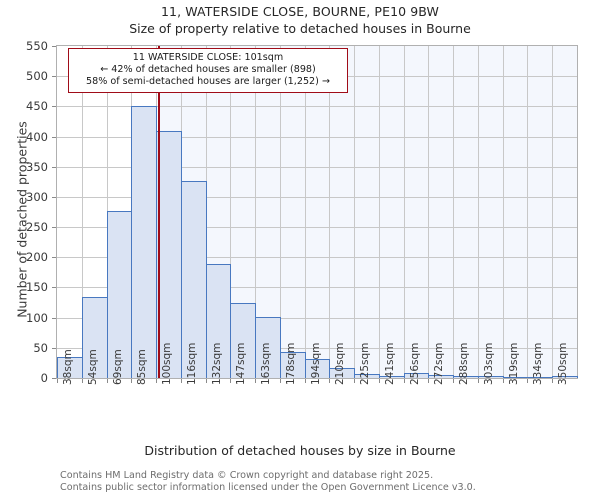 This screenshot has width=600, height=500. What do you see at coordinates (37, 76) in the screenshot?
I see `y-tick-label: 500` at bounding box center [37, 76].